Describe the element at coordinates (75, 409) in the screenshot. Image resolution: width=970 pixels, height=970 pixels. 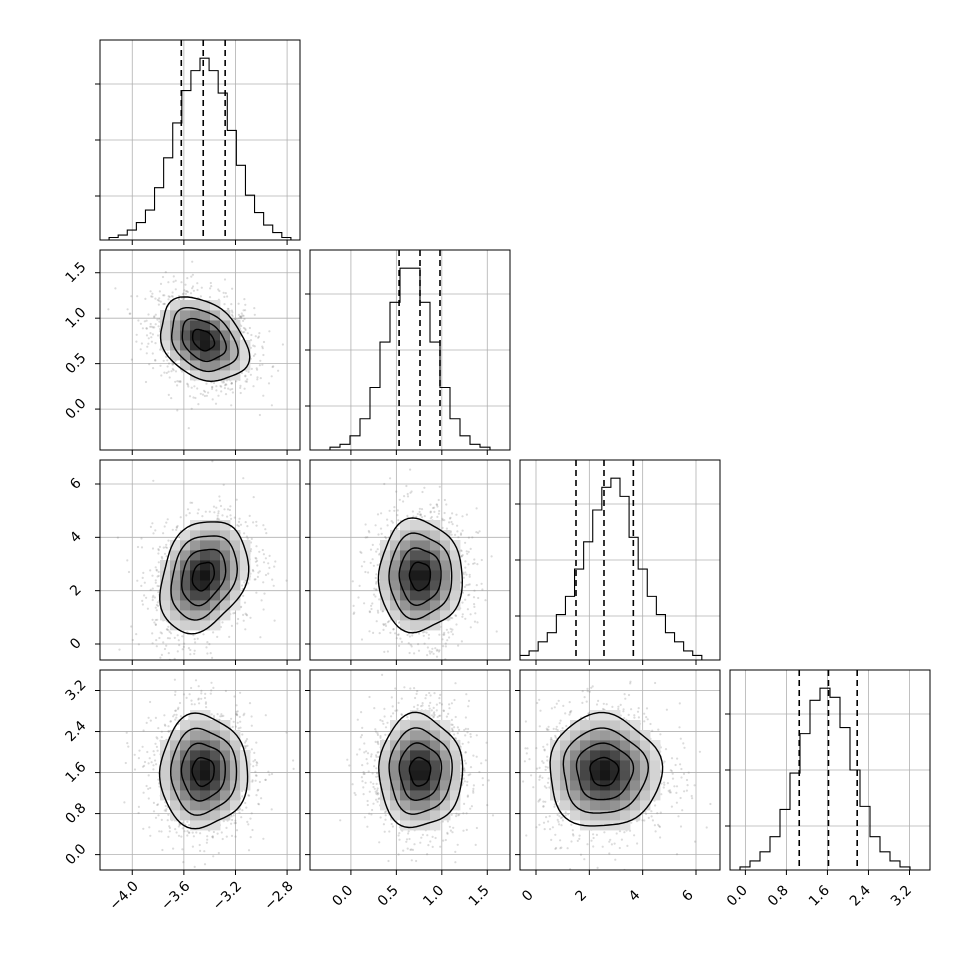
I see `y-tick-label: 0.0` at that location.